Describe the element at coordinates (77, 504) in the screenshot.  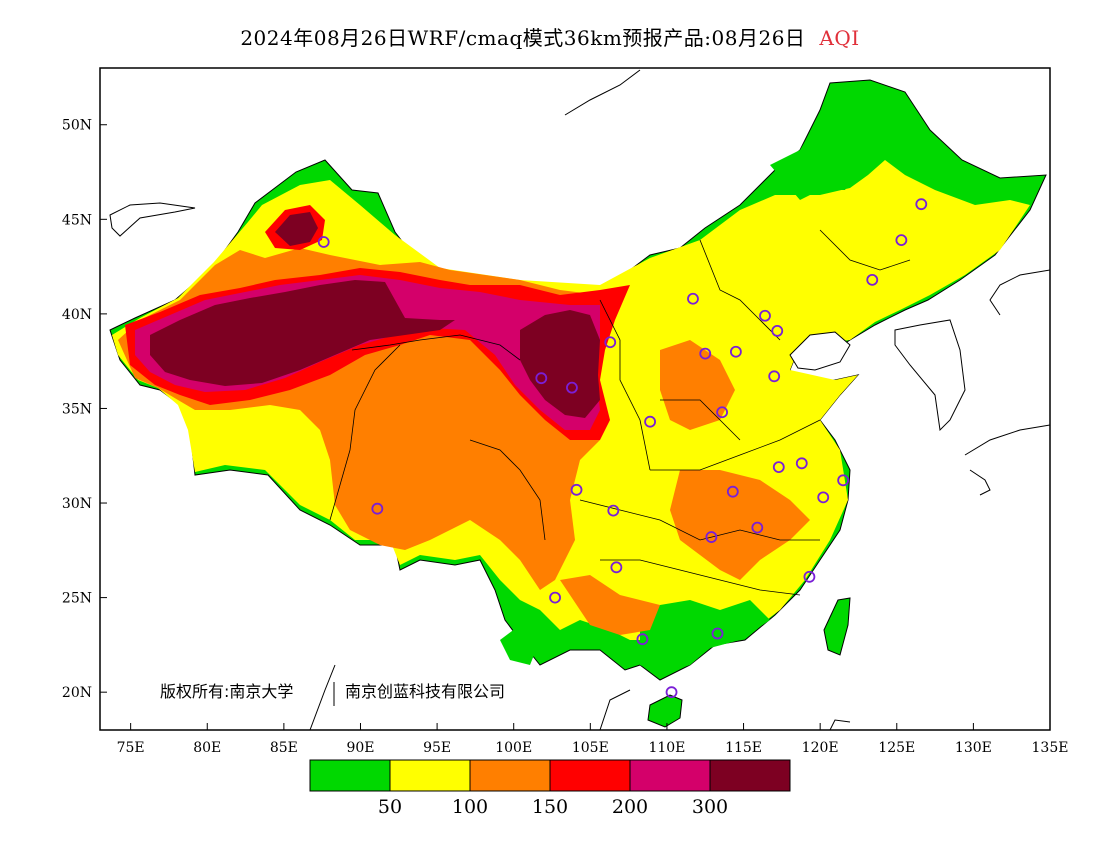
I see `y-tick-label: 30N` at that location.